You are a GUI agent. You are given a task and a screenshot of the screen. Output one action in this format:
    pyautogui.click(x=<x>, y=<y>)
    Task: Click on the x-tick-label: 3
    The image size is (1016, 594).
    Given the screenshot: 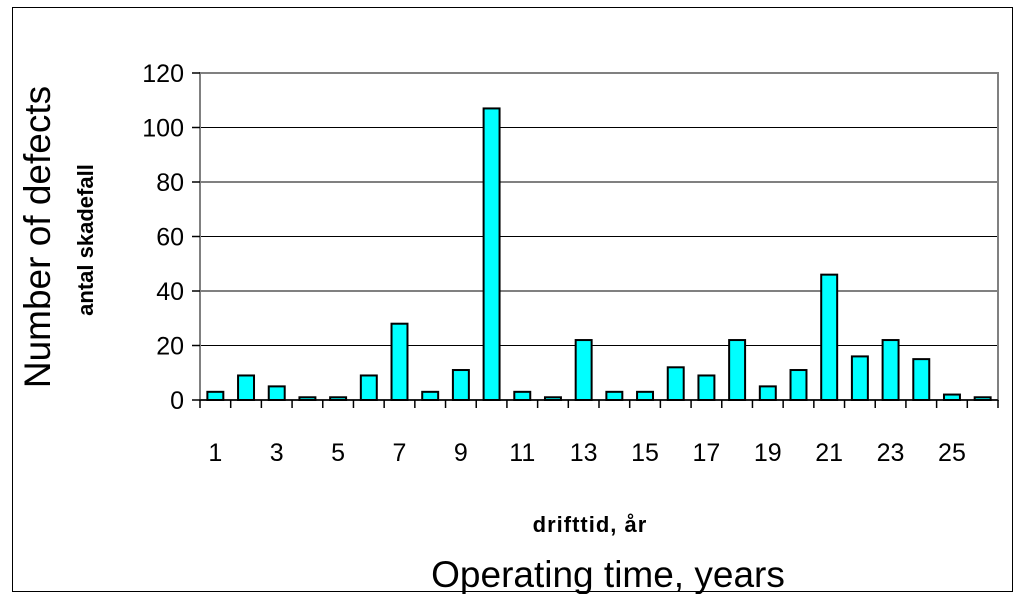 What is the action you would take?
    pyautogui.click(x=277, y=453)
    